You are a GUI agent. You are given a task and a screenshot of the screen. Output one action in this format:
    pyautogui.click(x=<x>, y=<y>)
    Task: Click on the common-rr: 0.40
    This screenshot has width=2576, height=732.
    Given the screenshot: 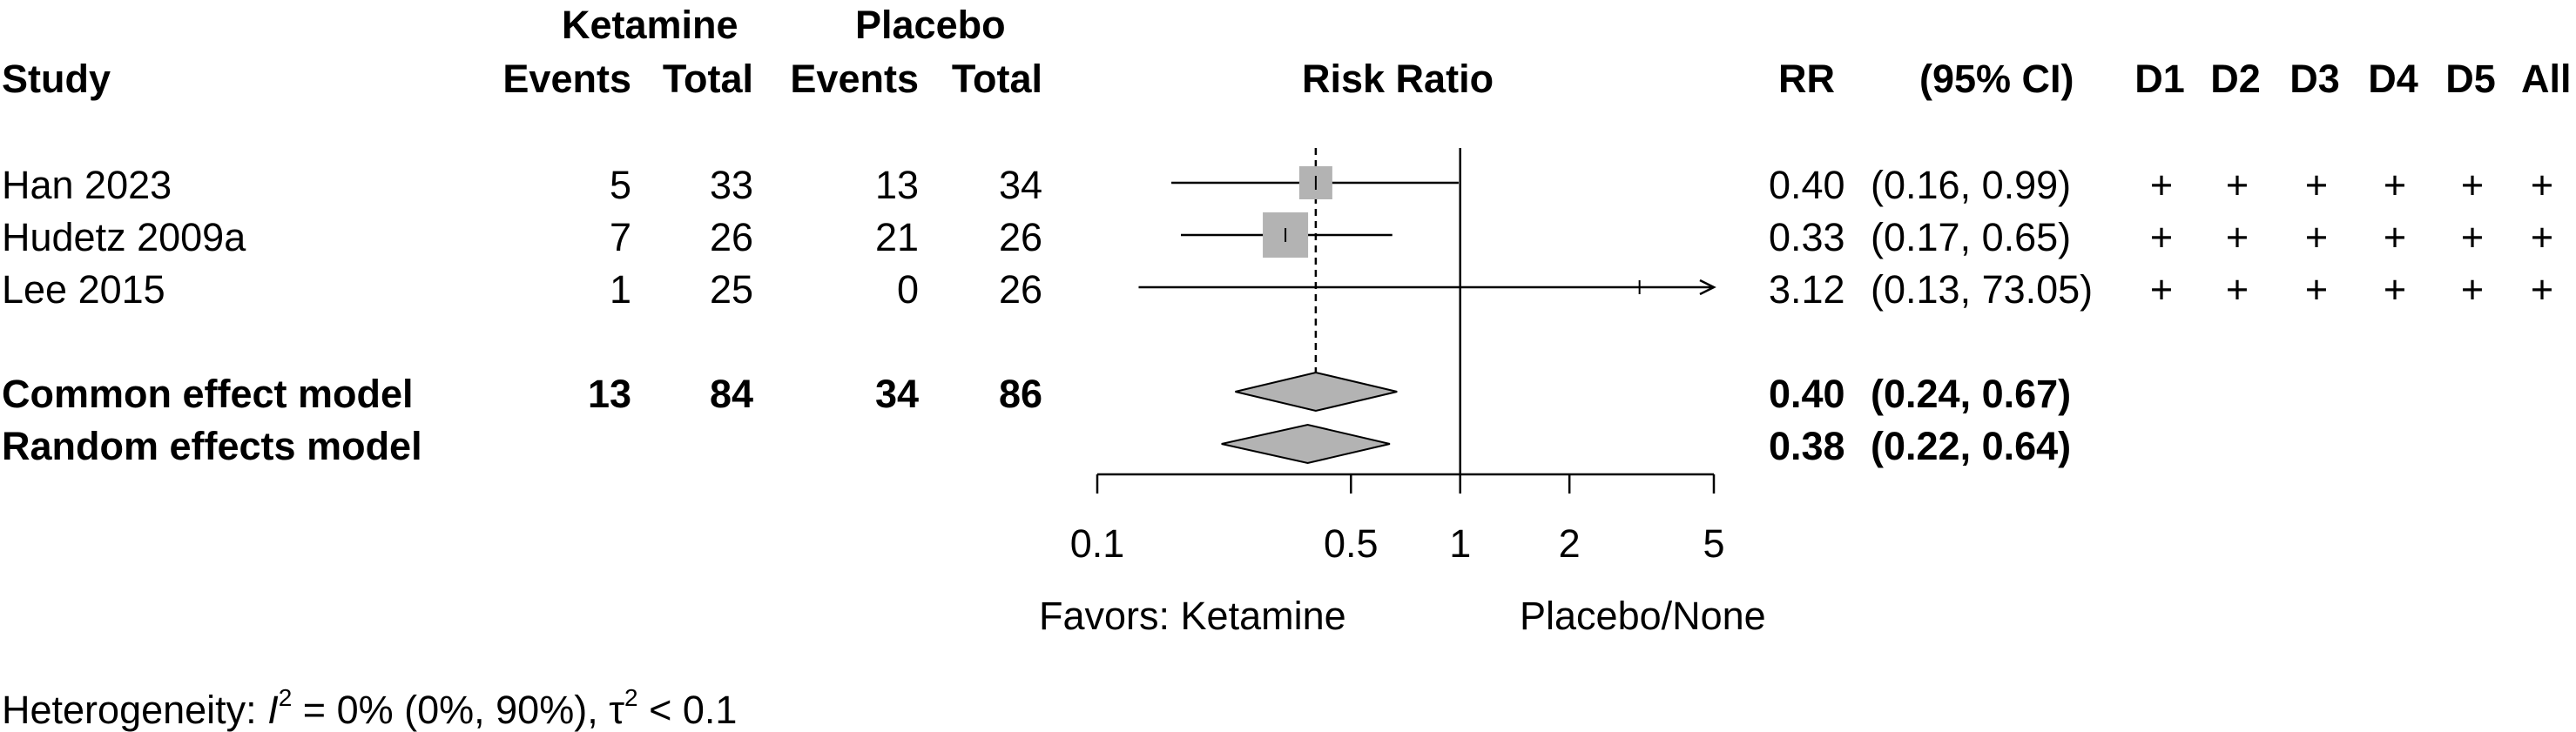 What is the action you would take?
    pyautogui.click(x=1807, y=394)
    